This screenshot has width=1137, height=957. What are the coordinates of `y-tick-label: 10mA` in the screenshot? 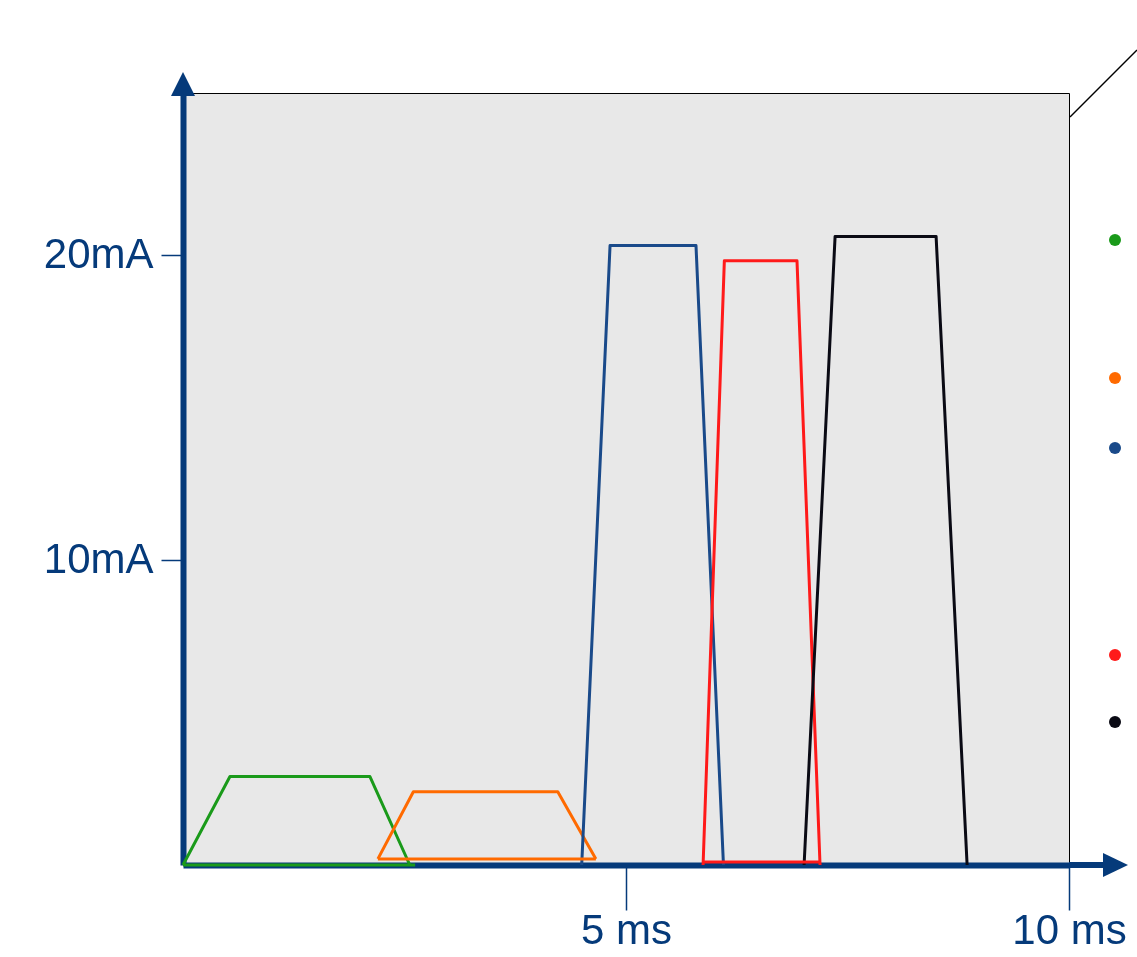 It's located at (98, 559).